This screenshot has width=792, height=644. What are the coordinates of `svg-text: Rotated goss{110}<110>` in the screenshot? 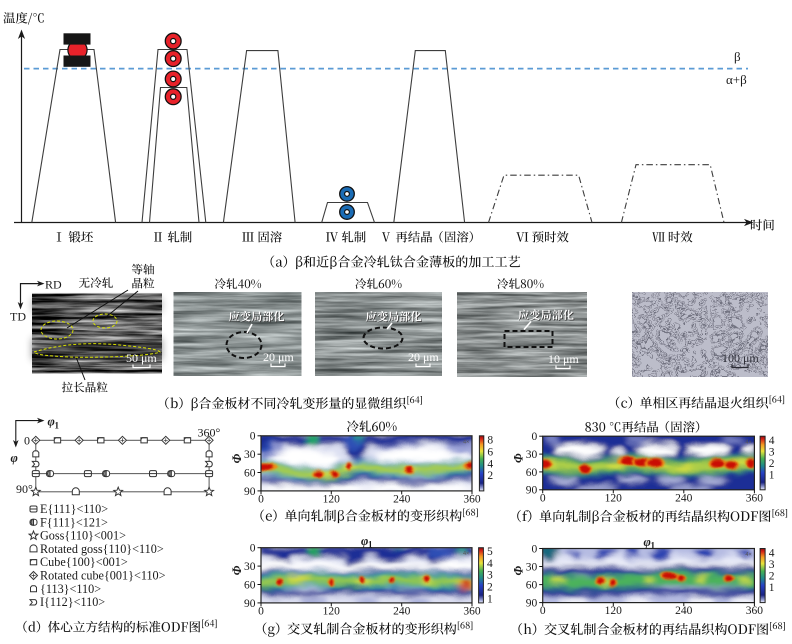 It's located at (102, 549).